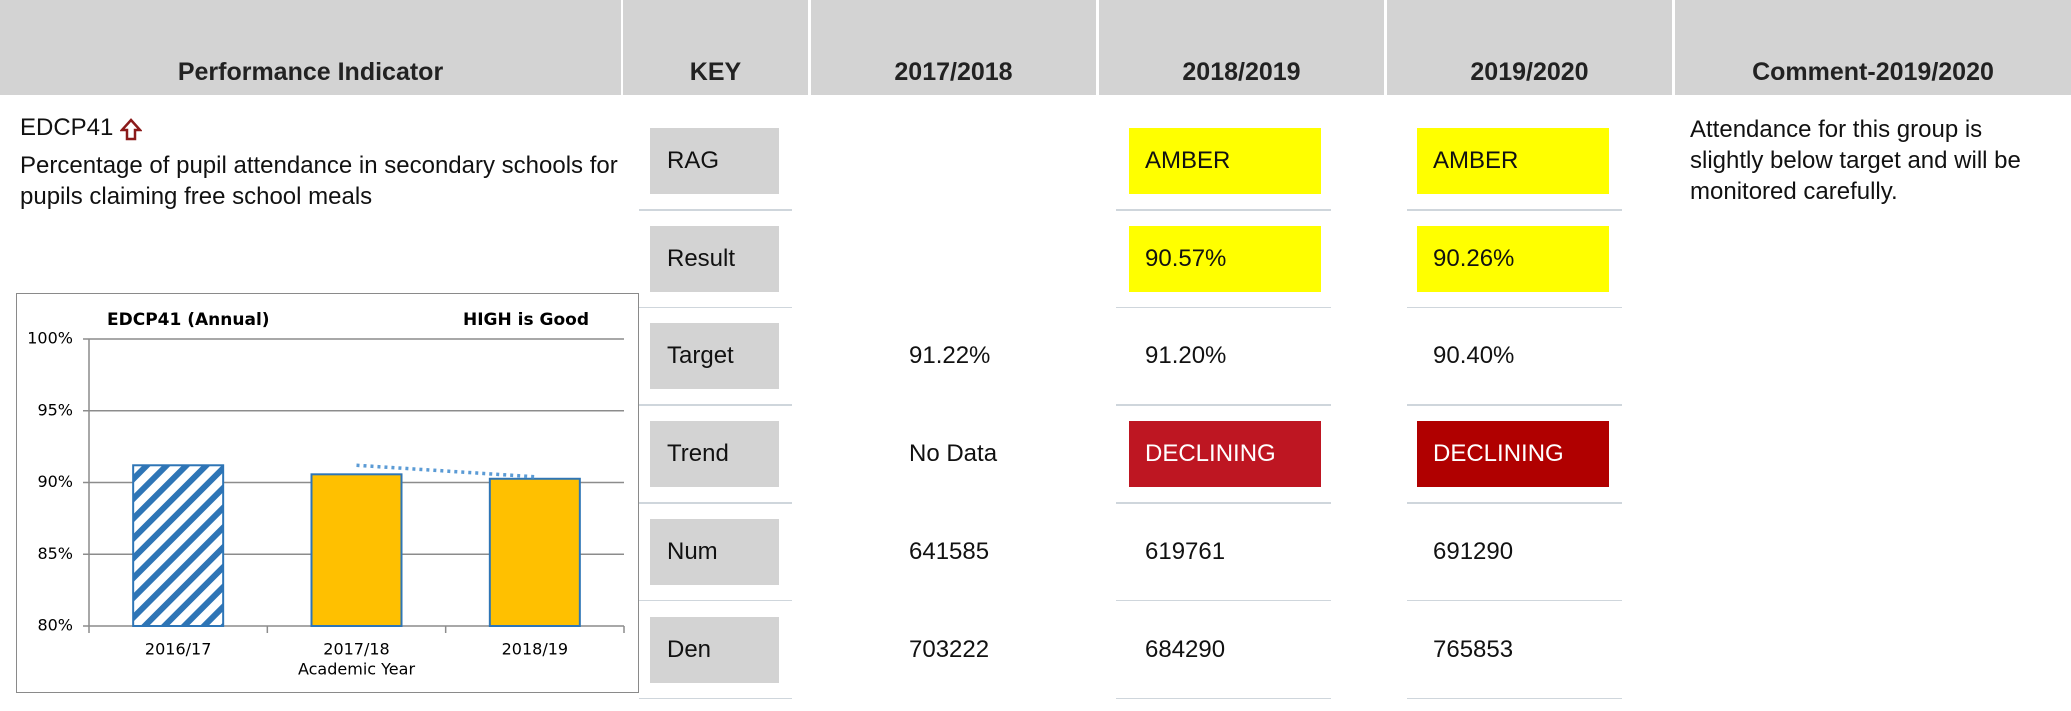 The image size is (2071, 711). I want to click on up-arrow-icon, so click(131, 129).